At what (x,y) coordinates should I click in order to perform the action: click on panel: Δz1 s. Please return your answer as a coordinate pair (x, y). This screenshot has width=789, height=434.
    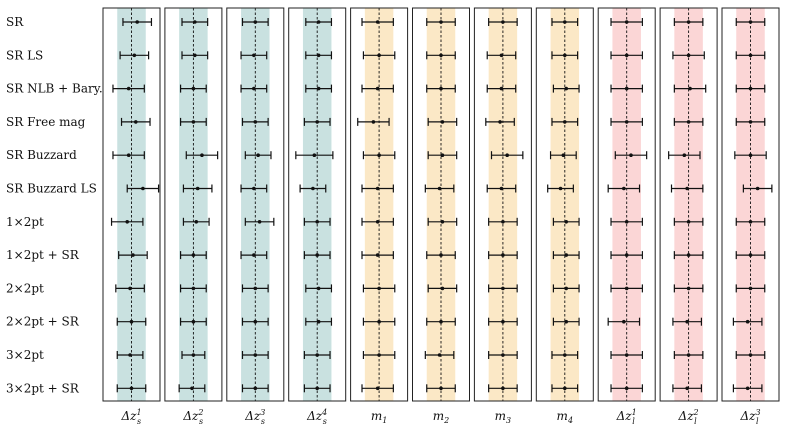
    Looking at the image, I should click on (131, 216).